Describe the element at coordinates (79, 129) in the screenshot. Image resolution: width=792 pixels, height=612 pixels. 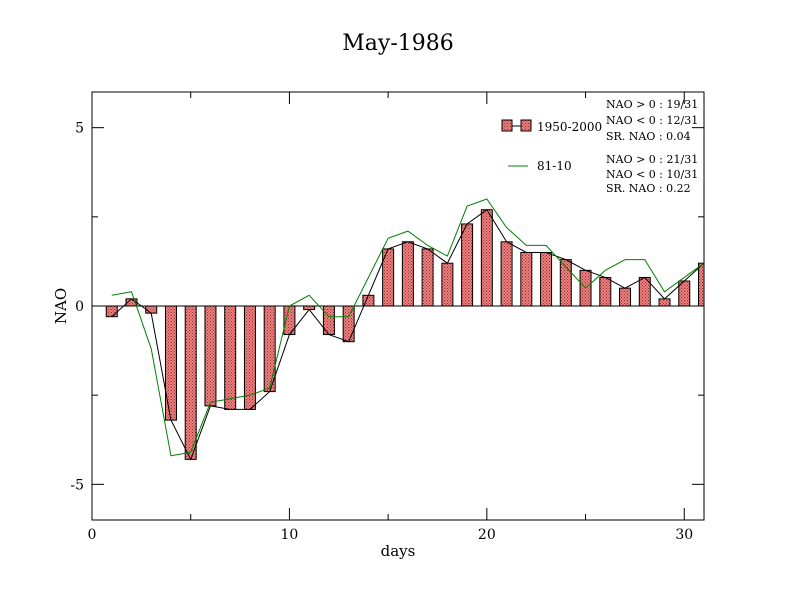
I see `y-tick-label: 5` at that location.